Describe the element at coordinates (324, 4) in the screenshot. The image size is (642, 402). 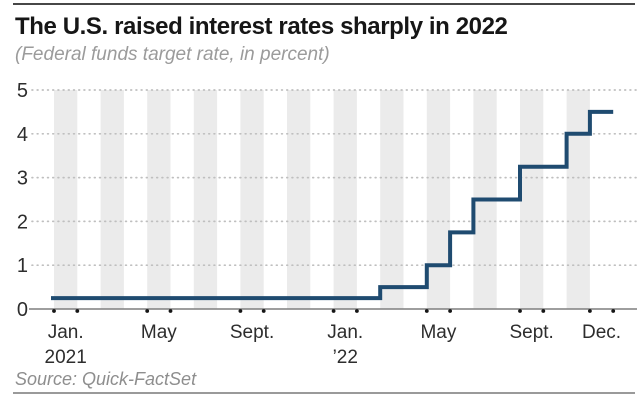
I see `top-rule` at that location.